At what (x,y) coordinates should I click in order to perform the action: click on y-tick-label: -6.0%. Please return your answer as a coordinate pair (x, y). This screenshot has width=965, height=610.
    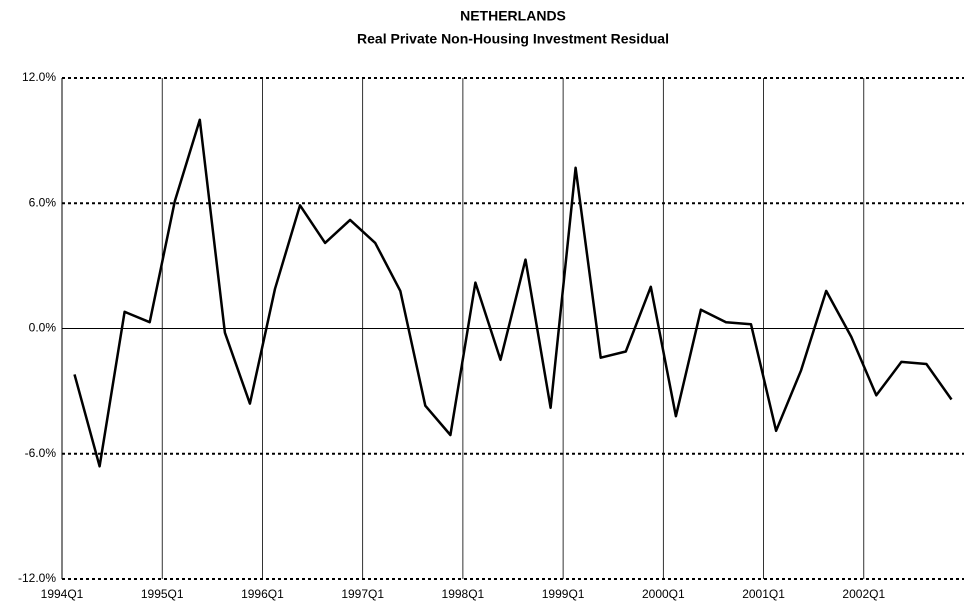
    Looking at the image, I should click on (41, 453).